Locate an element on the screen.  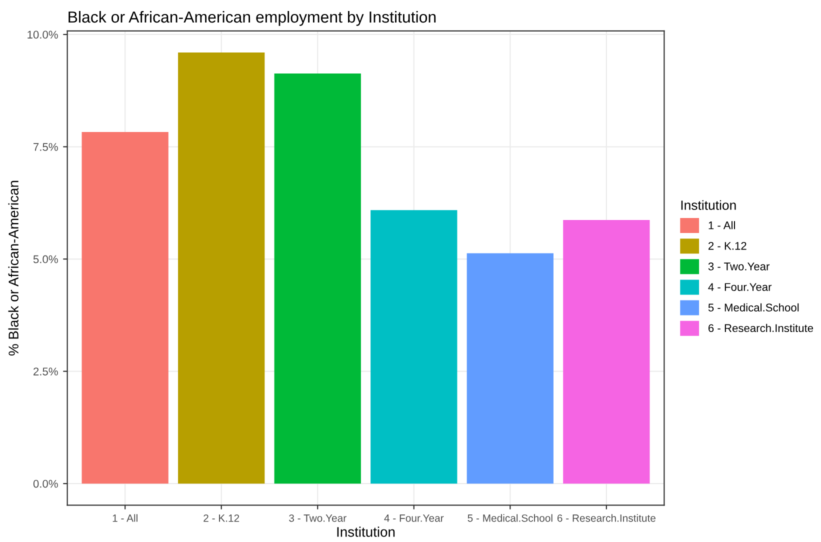
y-tick-label: 10.0% is located at coordinates (43, 34).